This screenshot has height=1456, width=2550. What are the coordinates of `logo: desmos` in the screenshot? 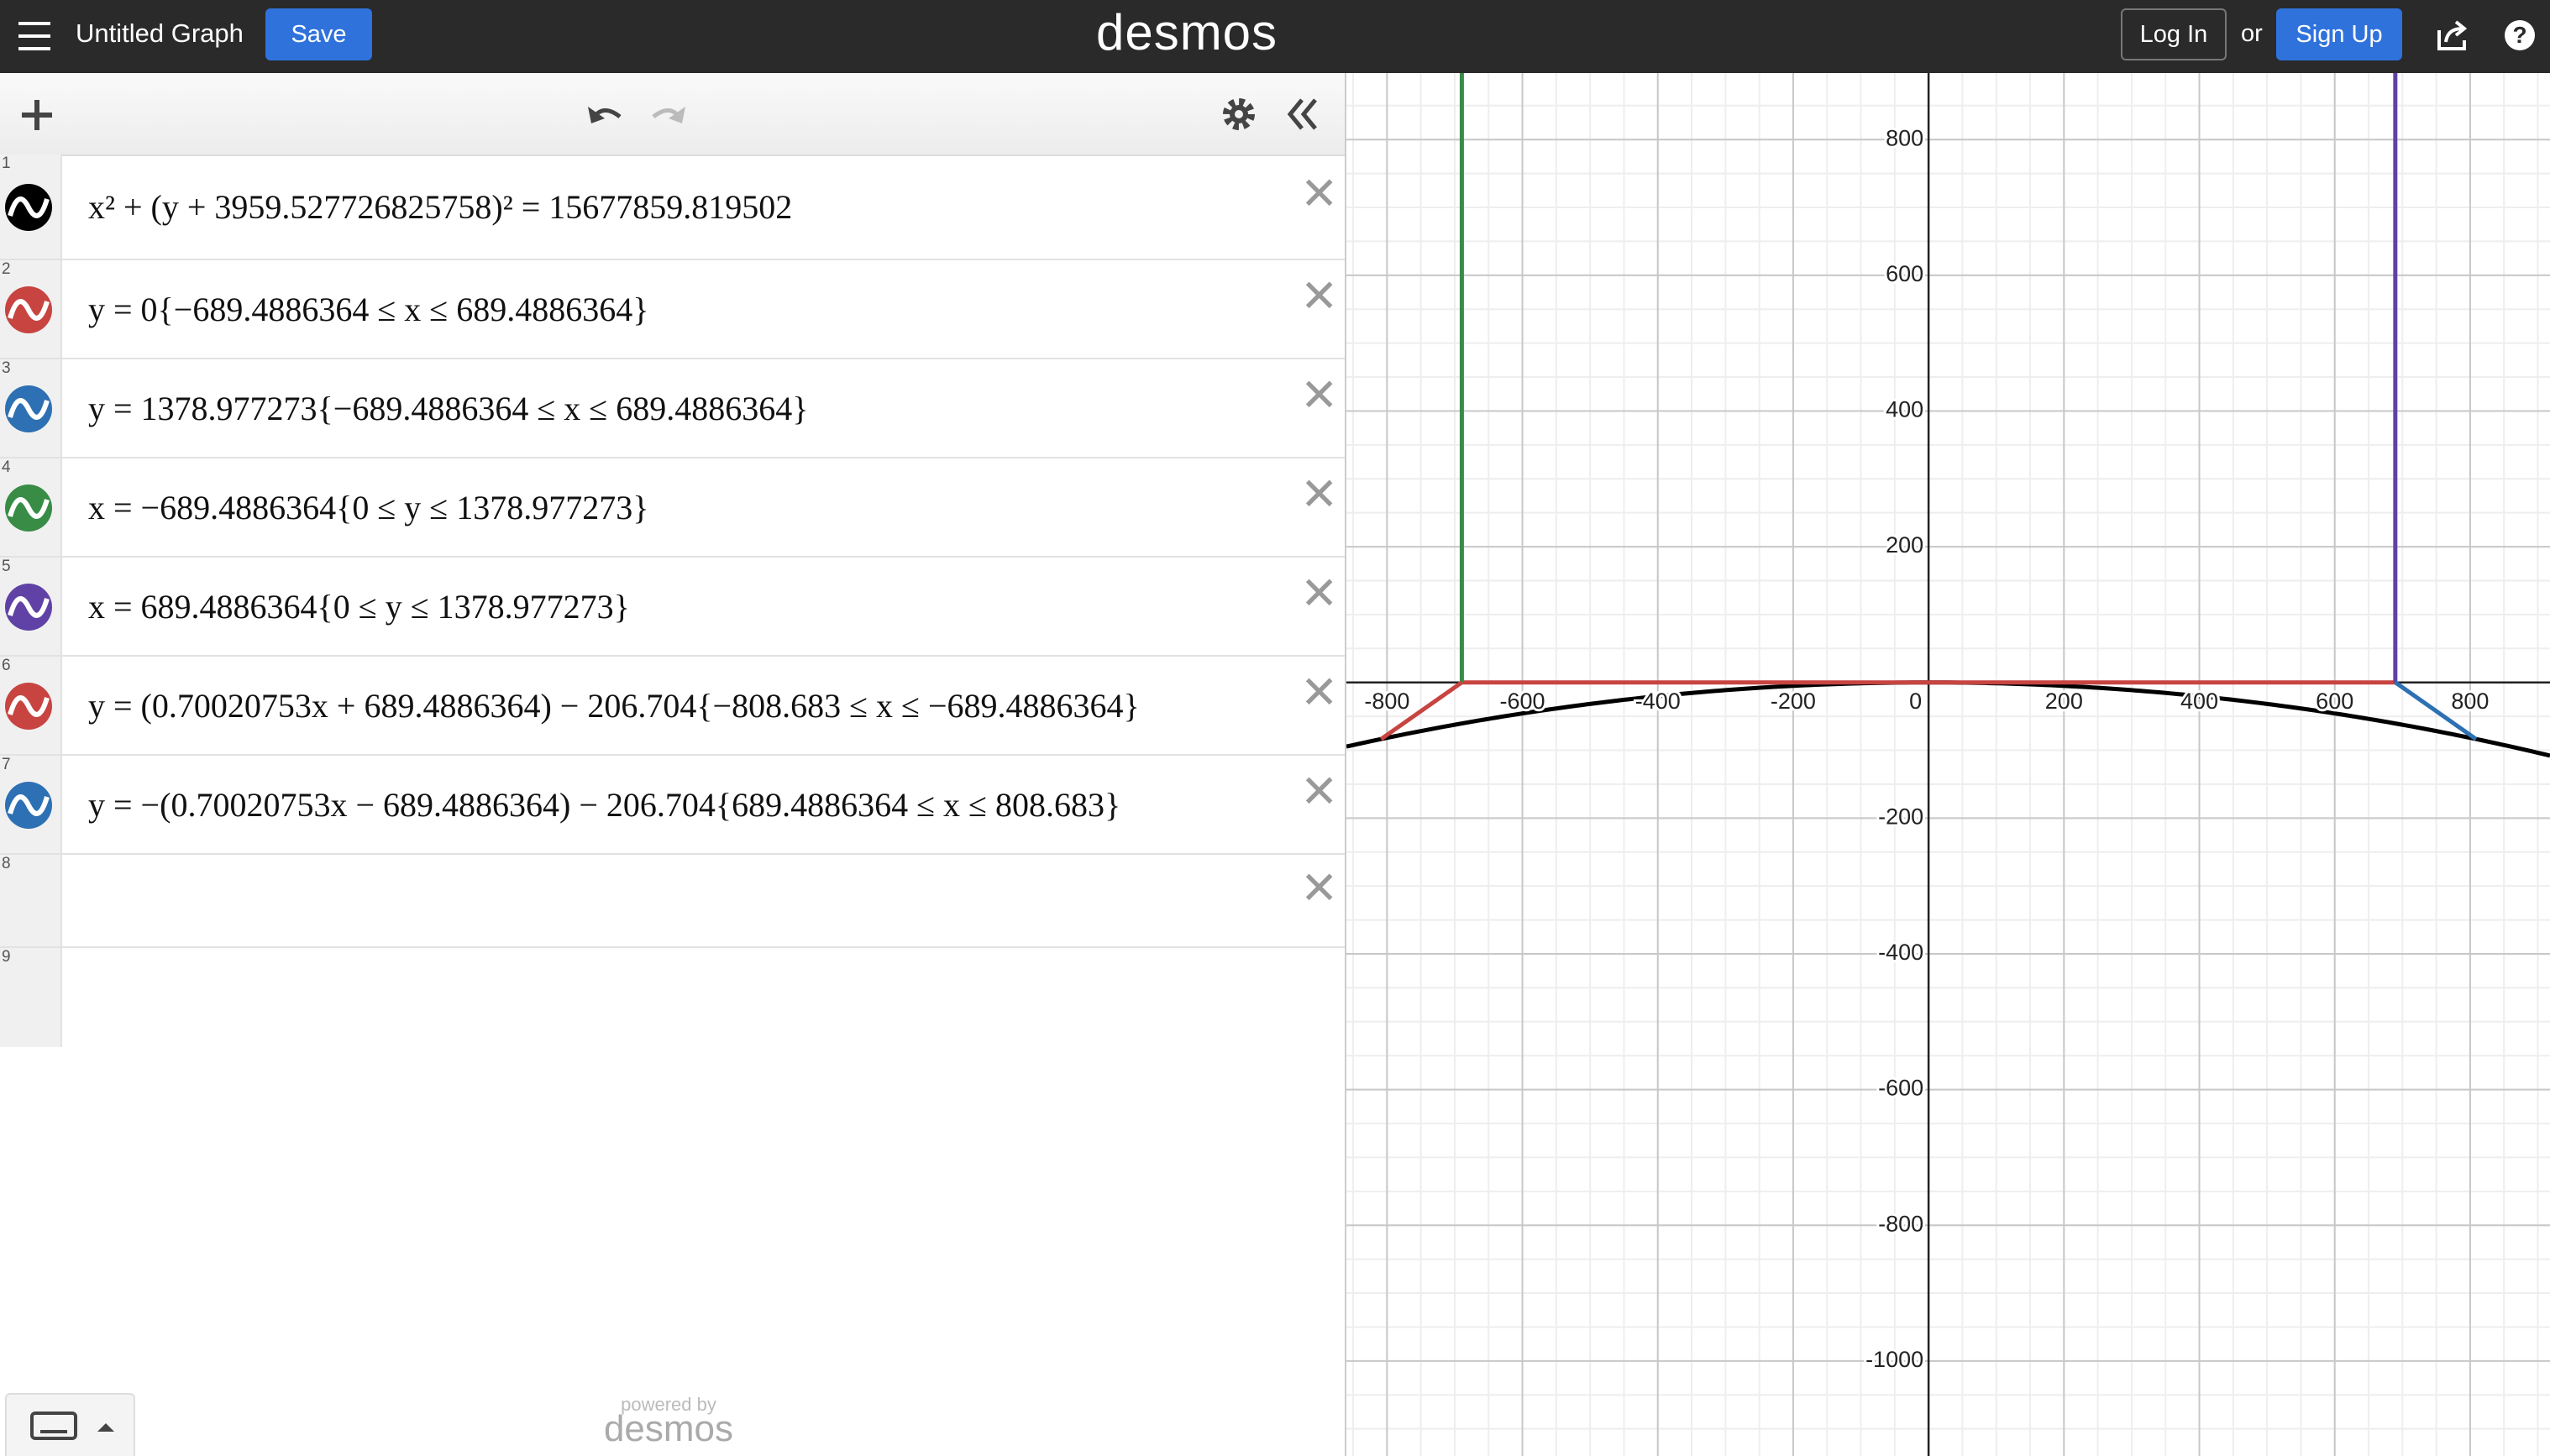 It's located at (1187, 32).